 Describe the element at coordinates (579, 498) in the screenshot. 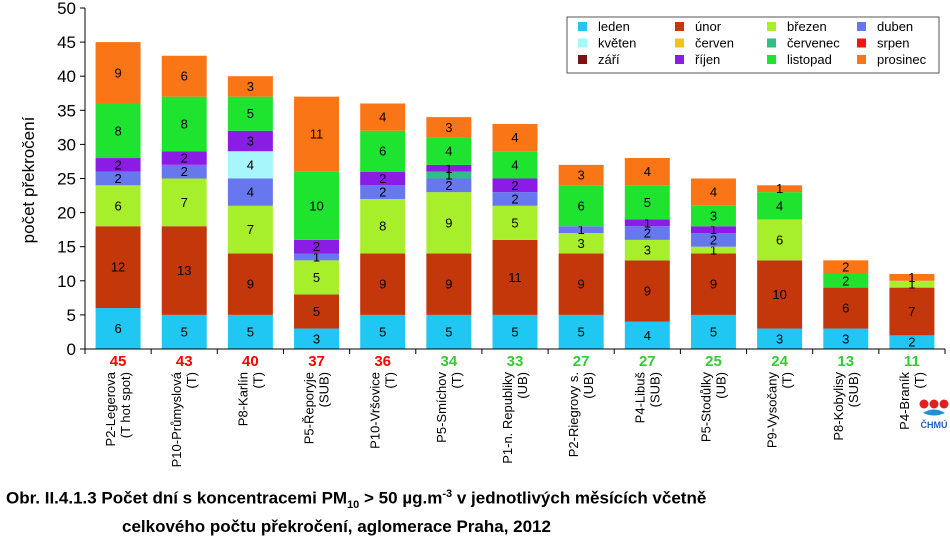

I see `caption-suffix: v jednotlivých měsících včetně` at that location.